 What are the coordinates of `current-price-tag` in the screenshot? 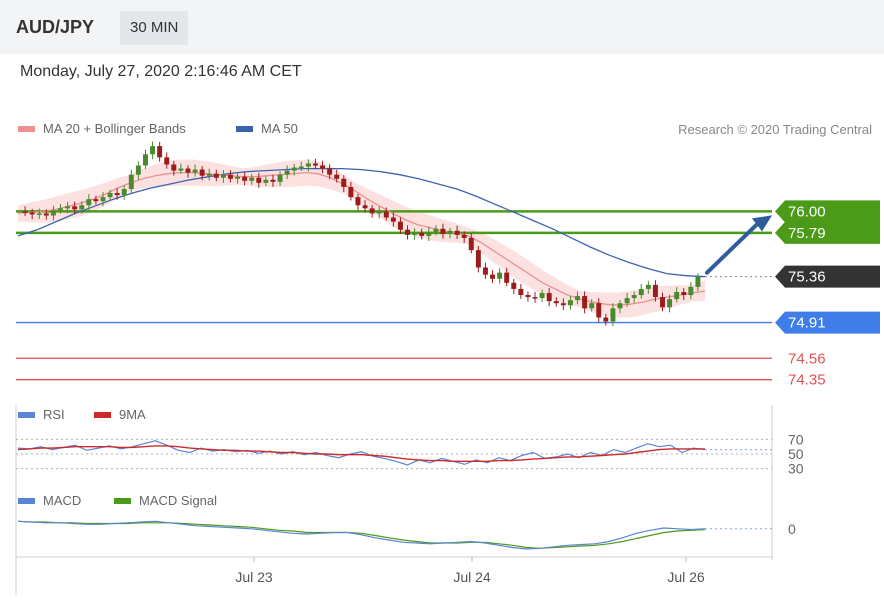 It's located at (827, 276).